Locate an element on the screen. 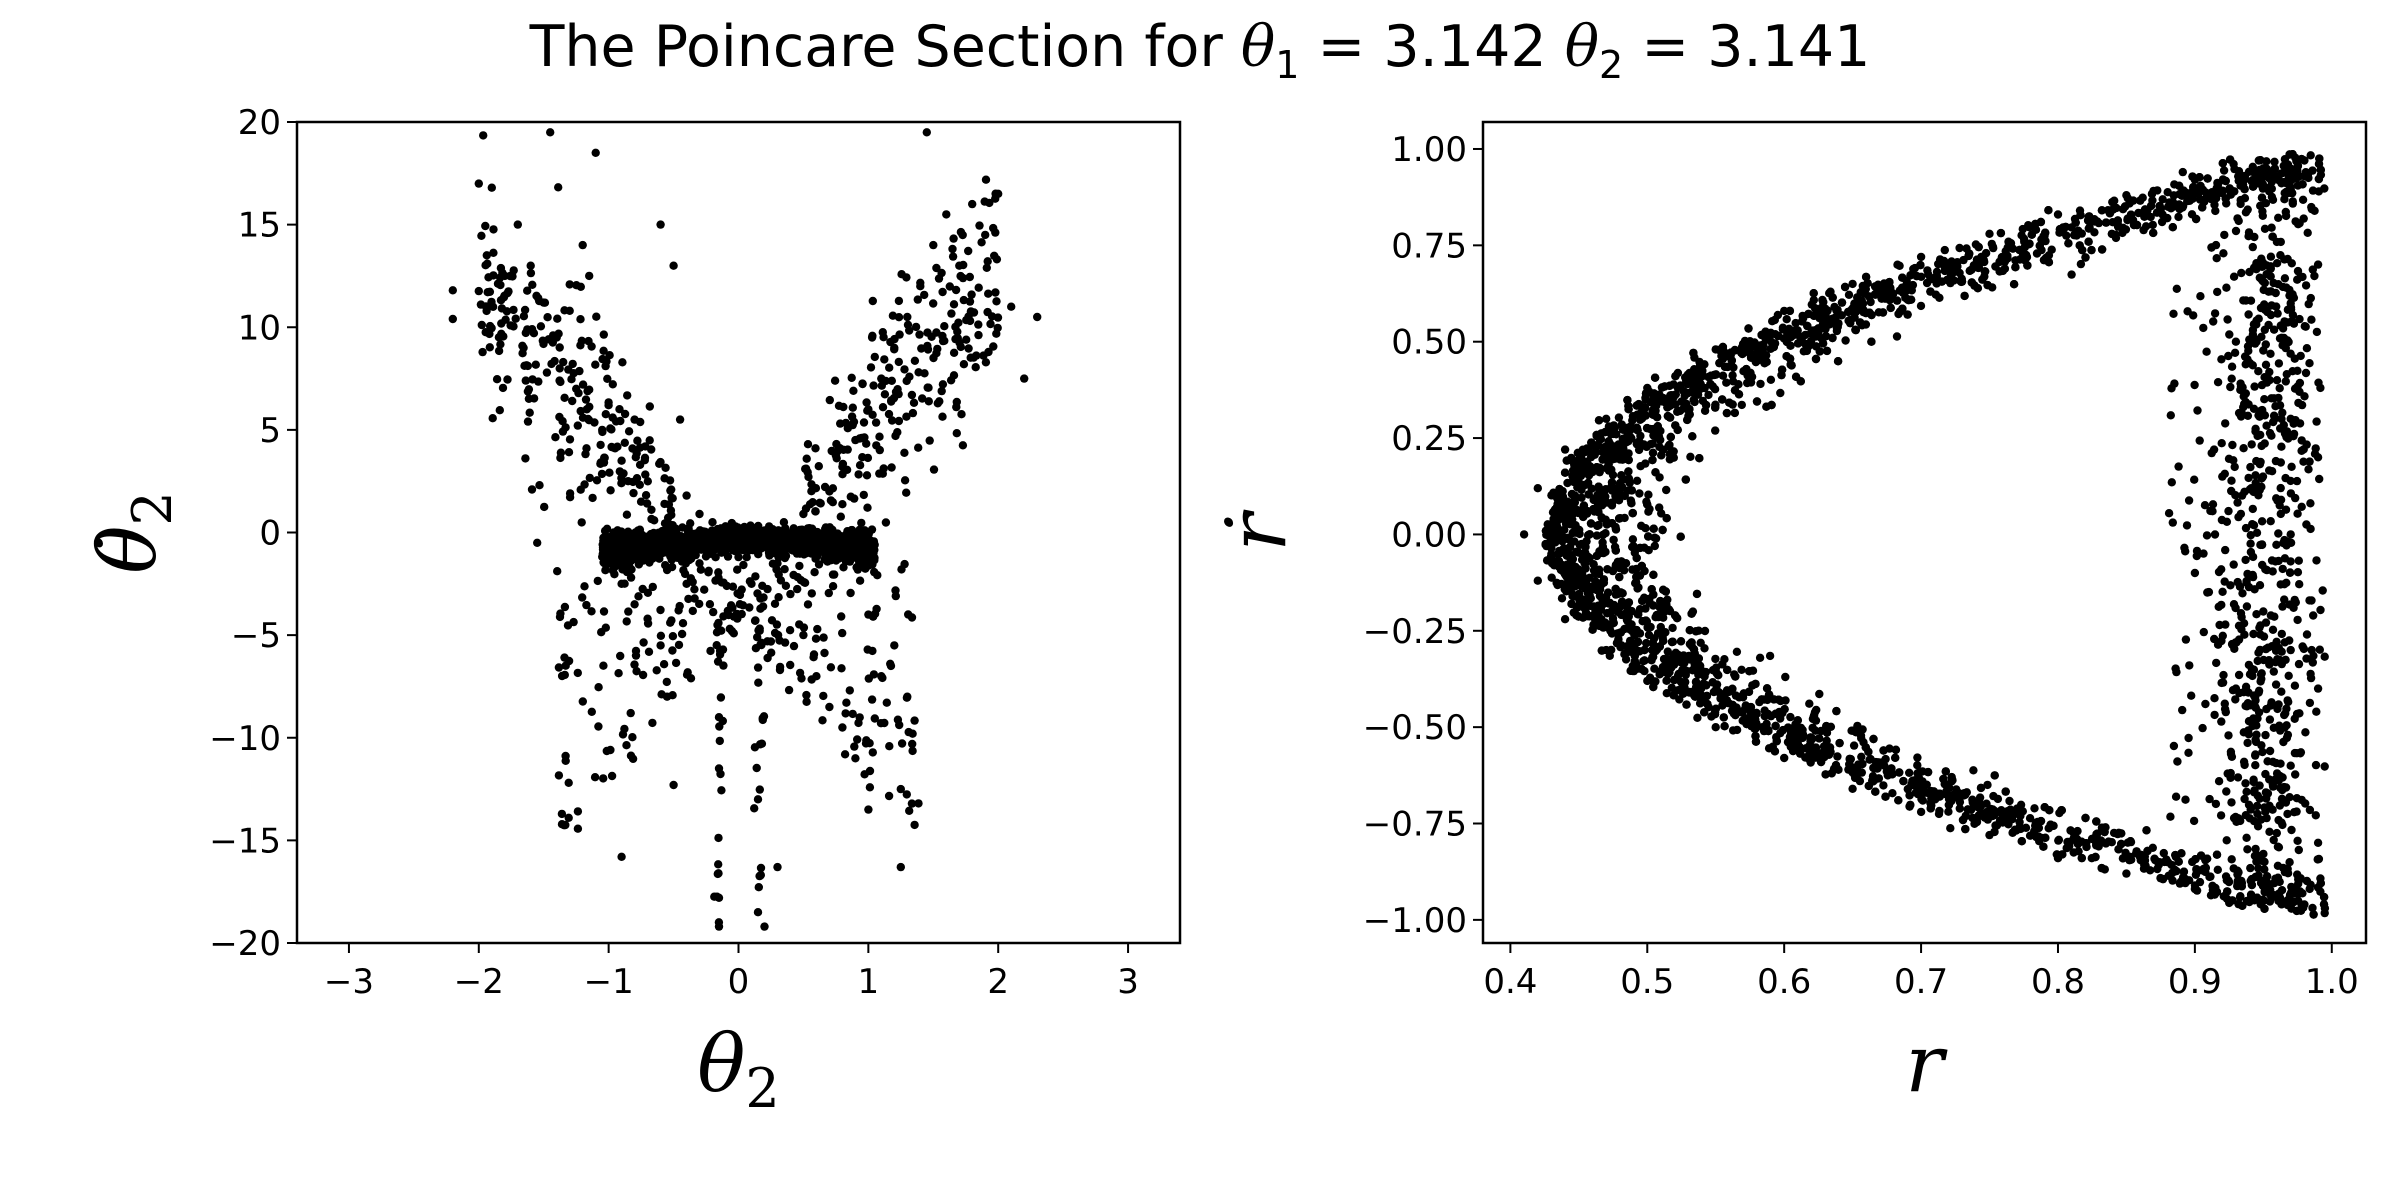 This screenshot has height=1200, width=2400. y-tick-label: 5 is located at coordinates (270, 431).